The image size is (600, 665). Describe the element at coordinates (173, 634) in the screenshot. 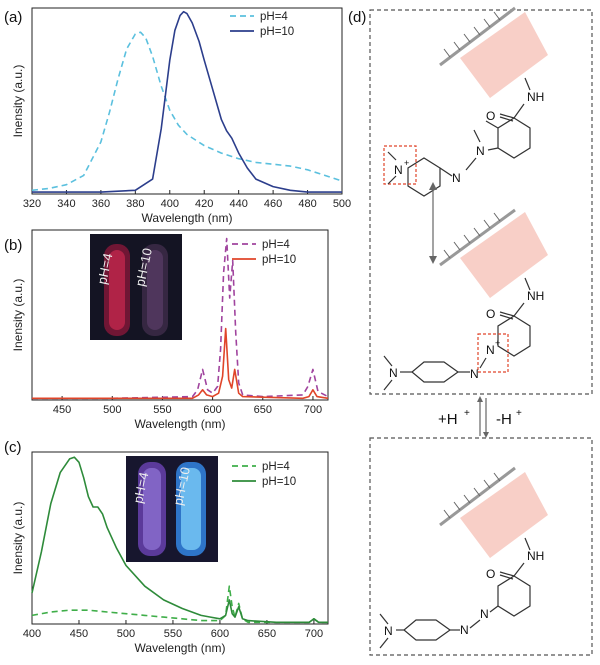

I see `x-tick-label-c: 550` at that location.